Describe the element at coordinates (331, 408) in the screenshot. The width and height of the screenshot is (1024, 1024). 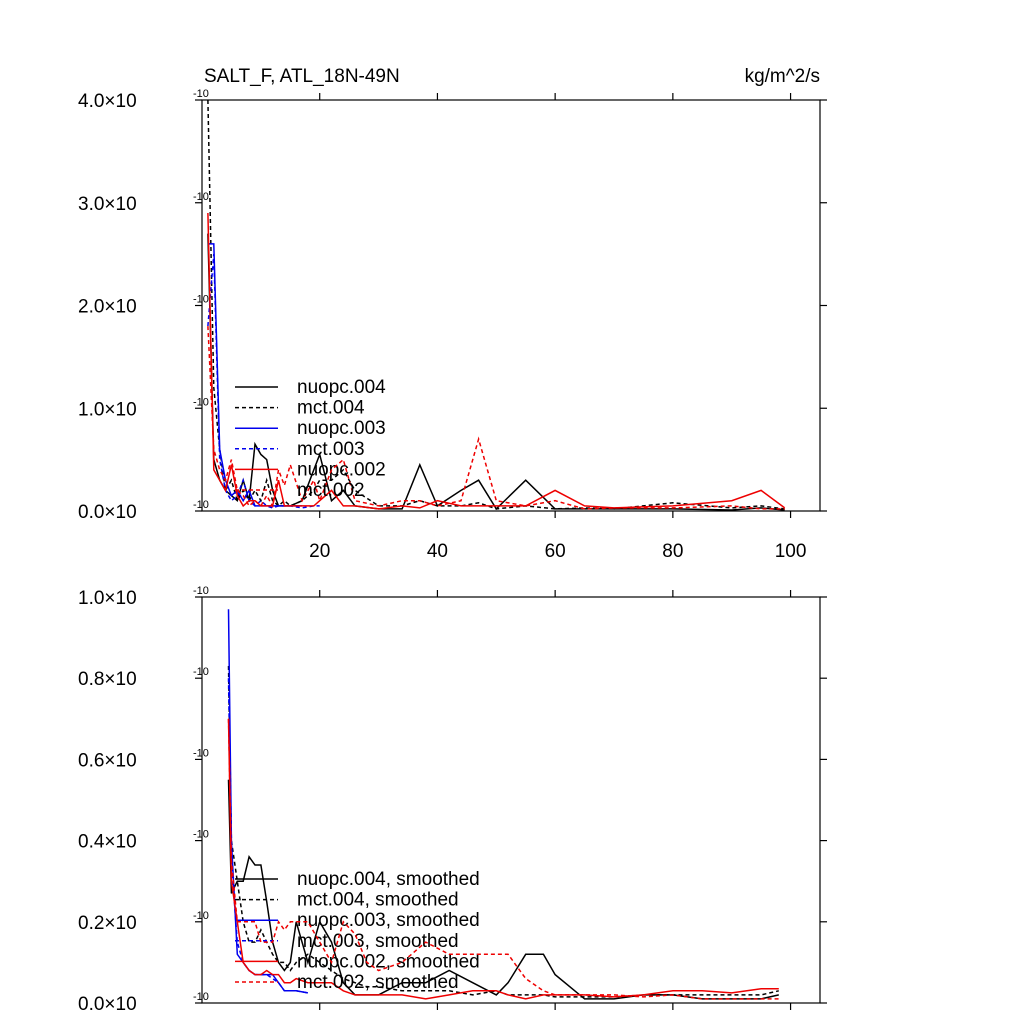
I see `legend-label: mct.004` at that location.